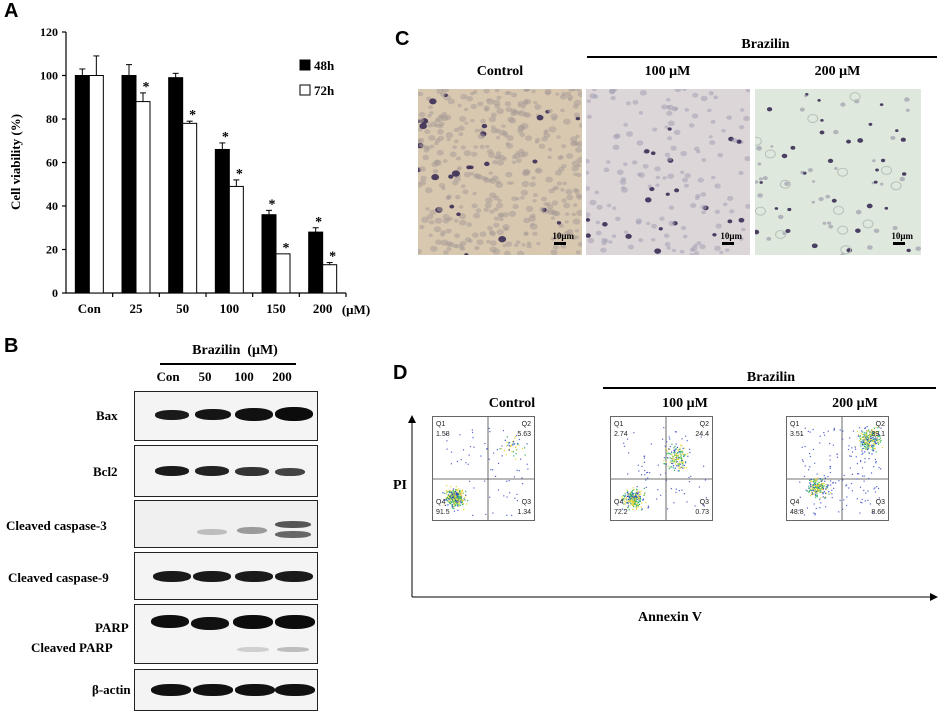  Describe the element at coordinates (765, 44) in the screenshot. I see `panel-c-header: Brazilin` at that location.